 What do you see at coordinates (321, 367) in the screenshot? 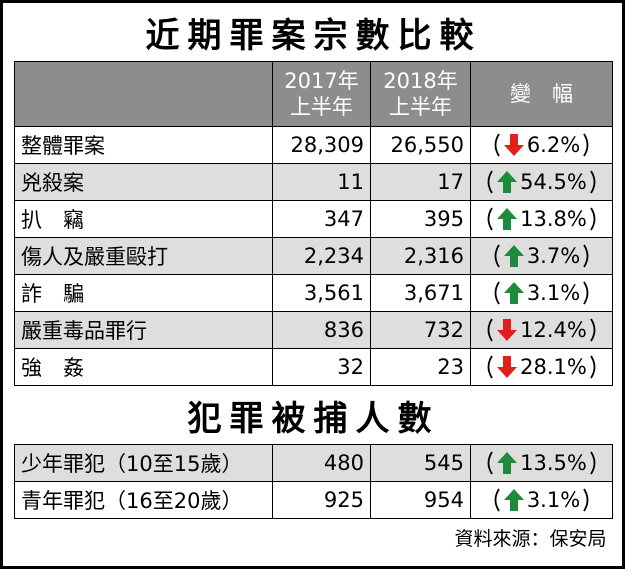
I see `value-2017: 32` at bounding box center [321, 367].